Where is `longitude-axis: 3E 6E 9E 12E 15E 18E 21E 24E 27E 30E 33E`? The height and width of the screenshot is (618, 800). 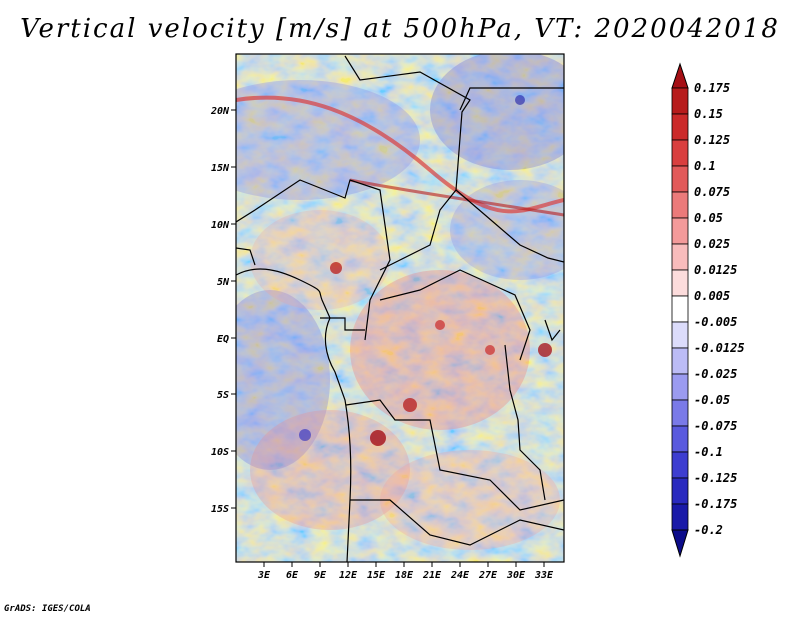 longitude-axis: 3E 6E 9E 12E 15E 18E 21E 24E 27E 30E 33E is located at coordinates (405, 571).